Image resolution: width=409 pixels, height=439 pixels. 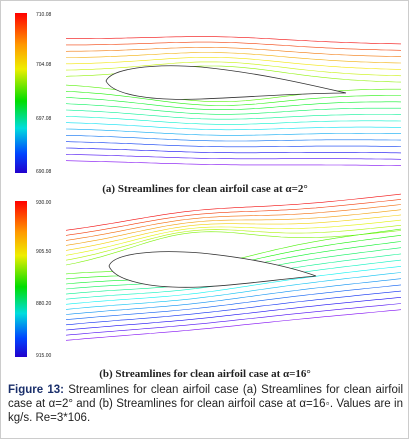 I want to click on colorbar-label: 704.08, so click(x=44, y=65).